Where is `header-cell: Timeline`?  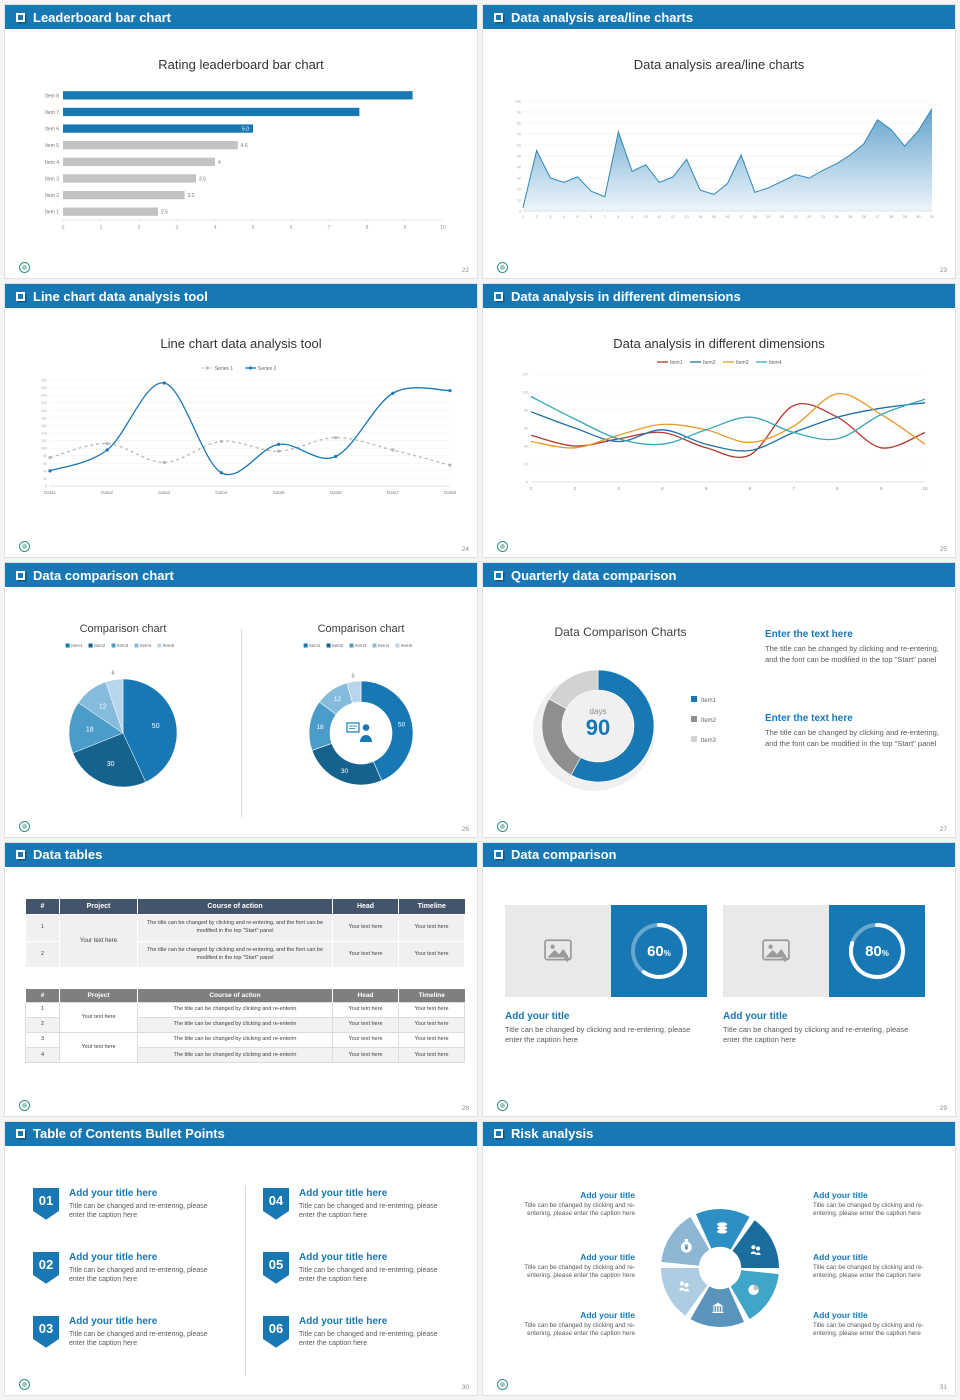 header-cell: Timeline is located at coordinates (431, 995).